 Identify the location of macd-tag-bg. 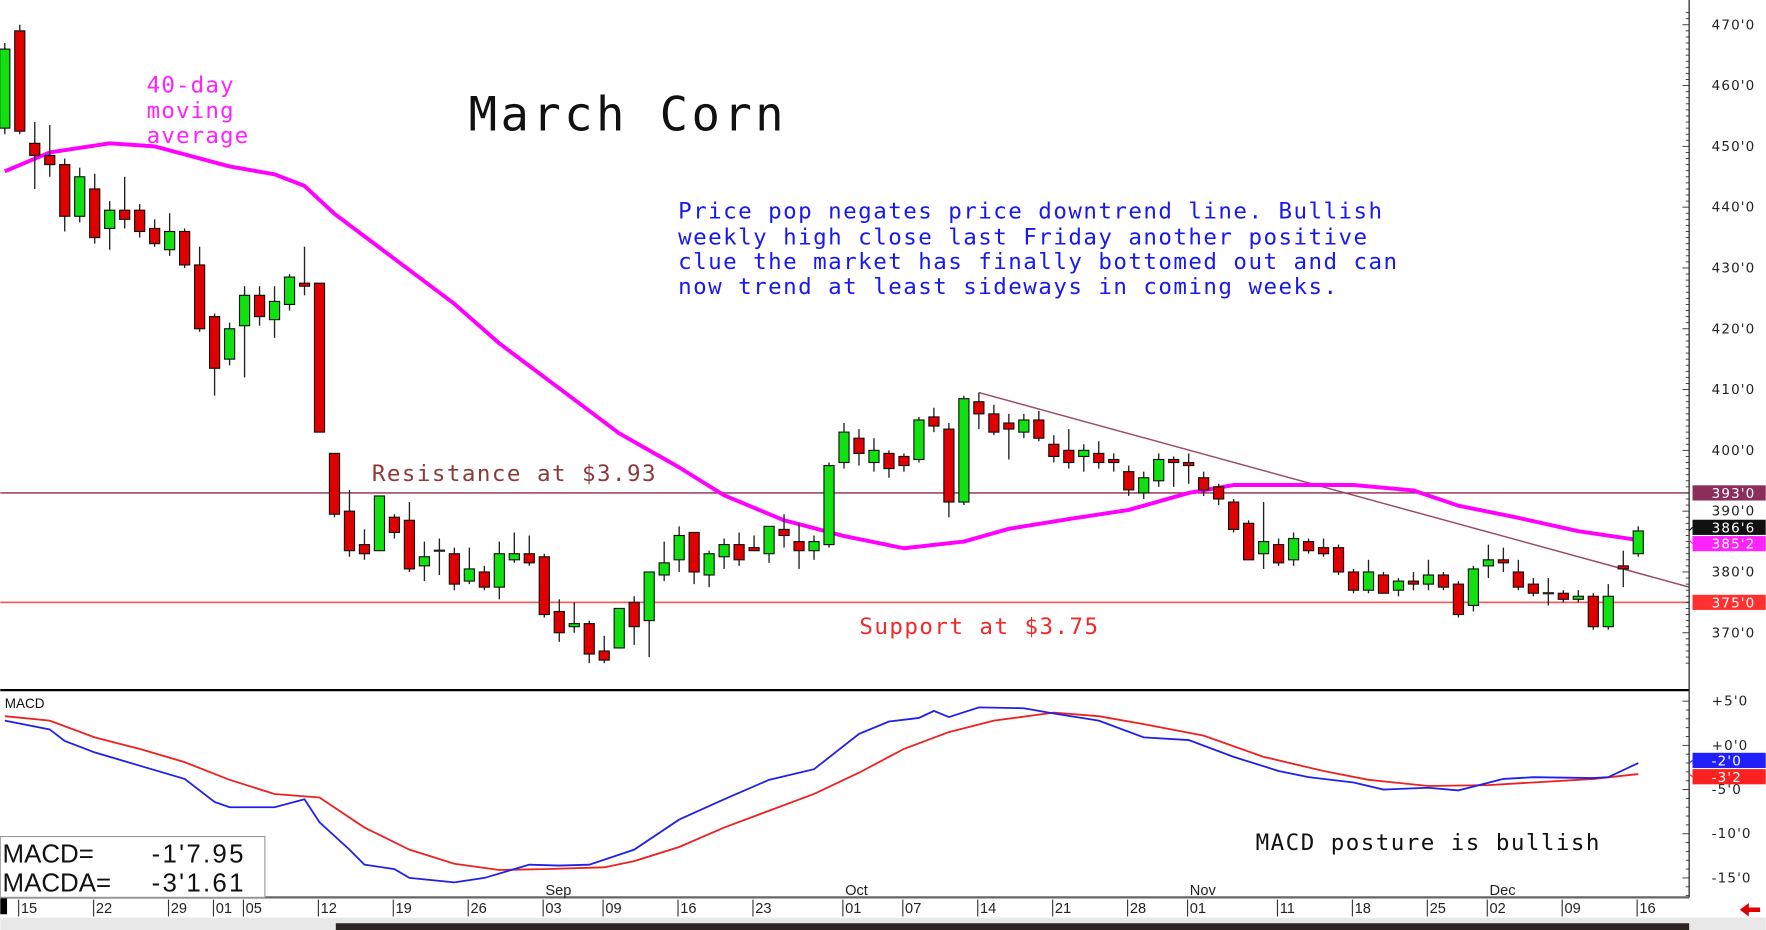
(1729, 777).